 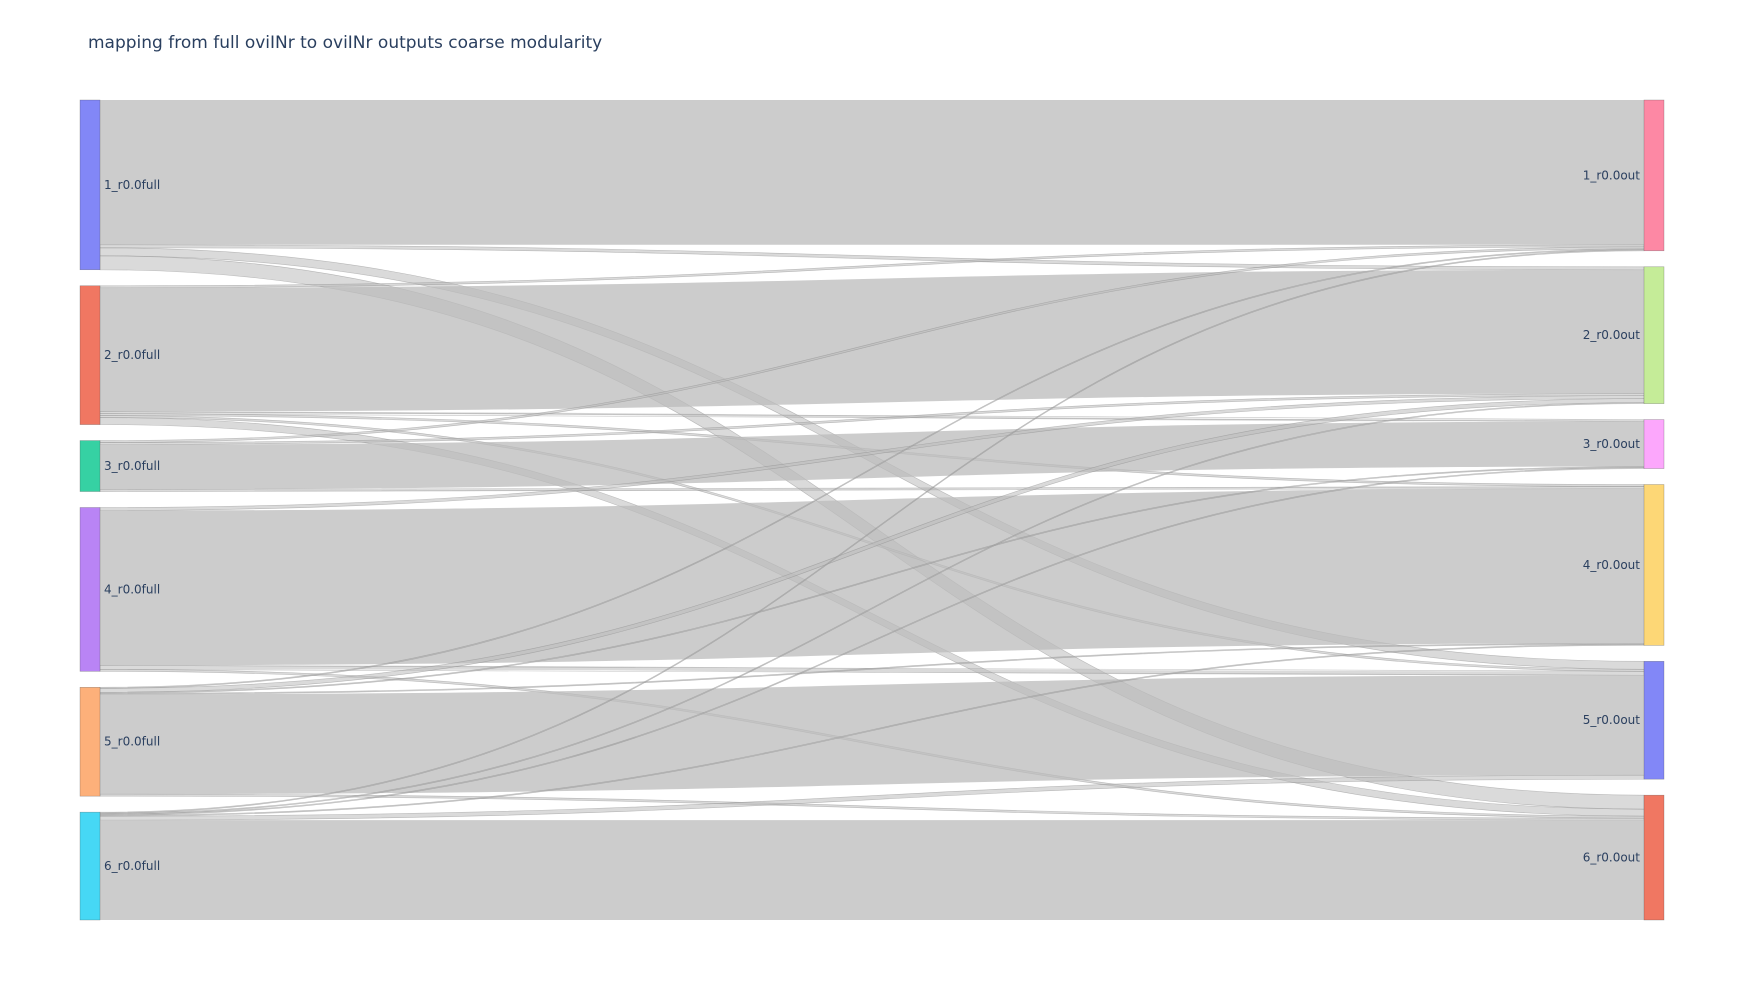 I want to click on target-node-label-2: 2_r0.0out, so click(x=1612, y=335).